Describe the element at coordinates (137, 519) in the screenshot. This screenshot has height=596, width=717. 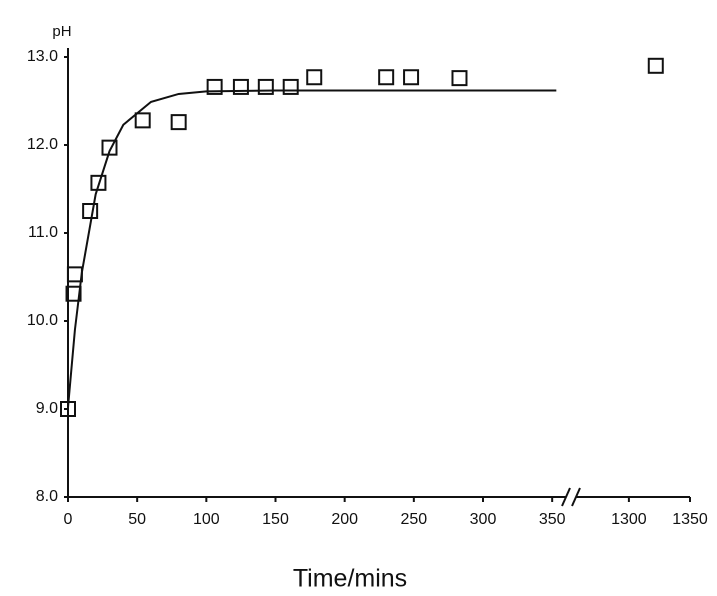
I see `x-tick-label: 50` at that location.